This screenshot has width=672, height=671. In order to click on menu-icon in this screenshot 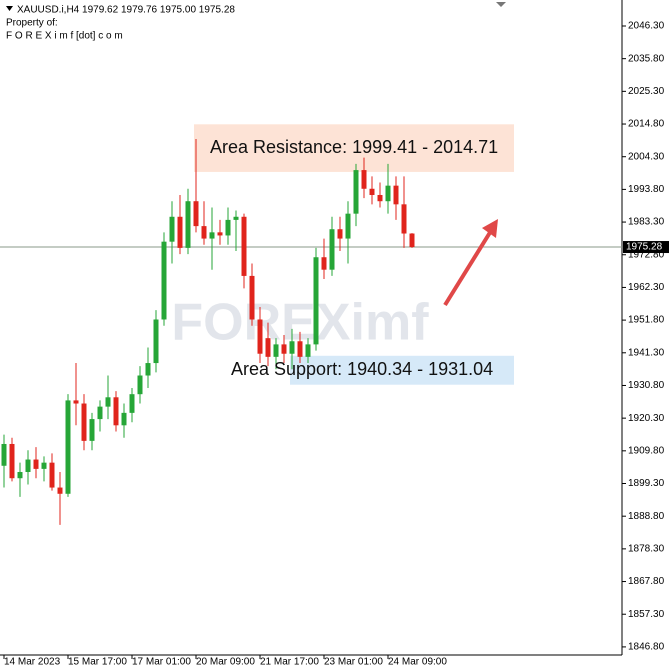, I will do `click(9, 8)`.